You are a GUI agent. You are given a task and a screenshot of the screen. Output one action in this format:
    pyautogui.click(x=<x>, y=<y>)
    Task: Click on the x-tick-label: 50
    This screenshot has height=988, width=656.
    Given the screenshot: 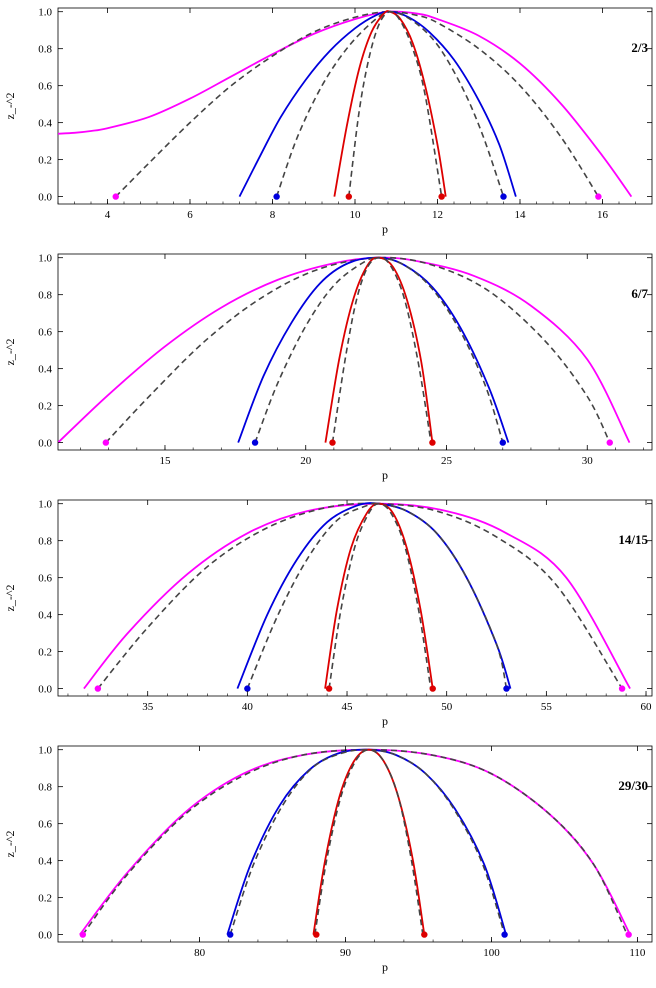 What is the action you would take?
    pyautogui.click(x=447, y=707)
    